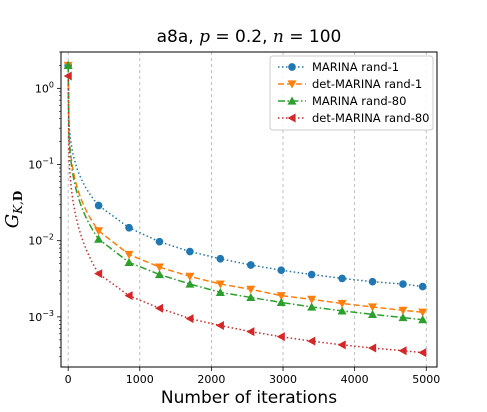 This screenshot has height=412, width=487. I want to click on y-axis: 10⁻³ 10⁻² 10⁻¹ 10⁰, so click(44, 204).